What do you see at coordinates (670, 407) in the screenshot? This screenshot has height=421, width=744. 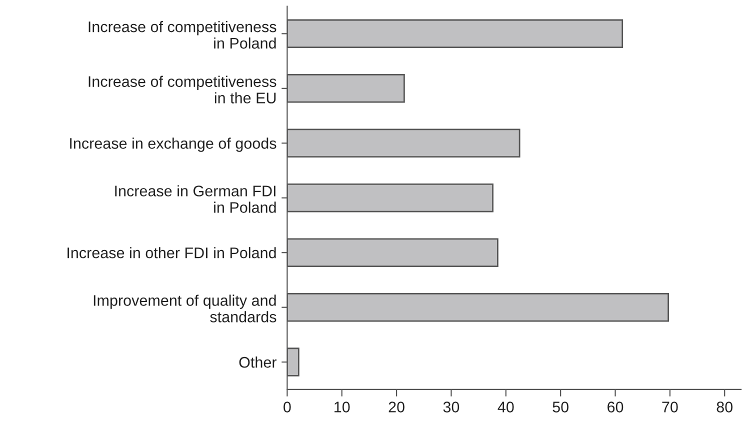 I see `x-tick-label: 70` at bounding box center [670, 407].